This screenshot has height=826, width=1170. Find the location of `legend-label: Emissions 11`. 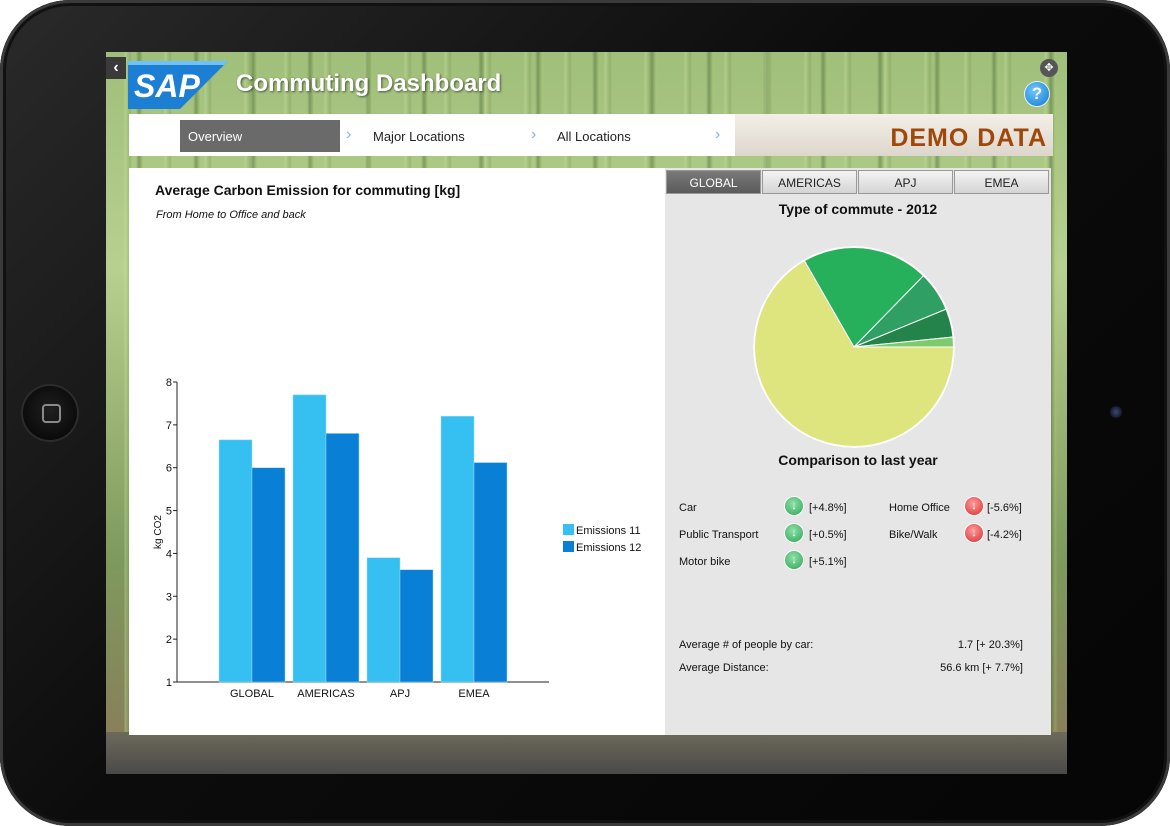

legend-label: Emissions 11 is located at coordinates (608, 531).